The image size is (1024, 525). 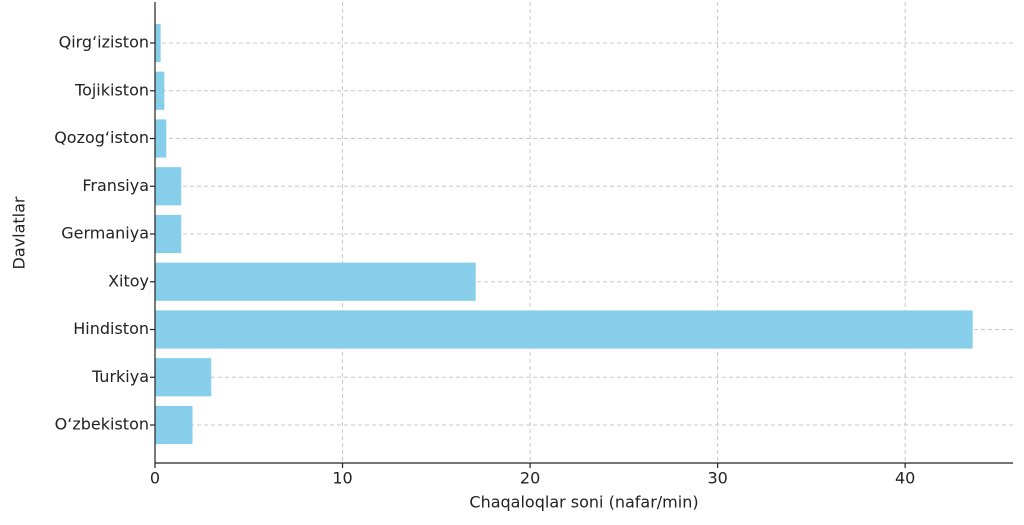 I want to click on y-tick-label: Tojikiston, so click(x=111, y=89).